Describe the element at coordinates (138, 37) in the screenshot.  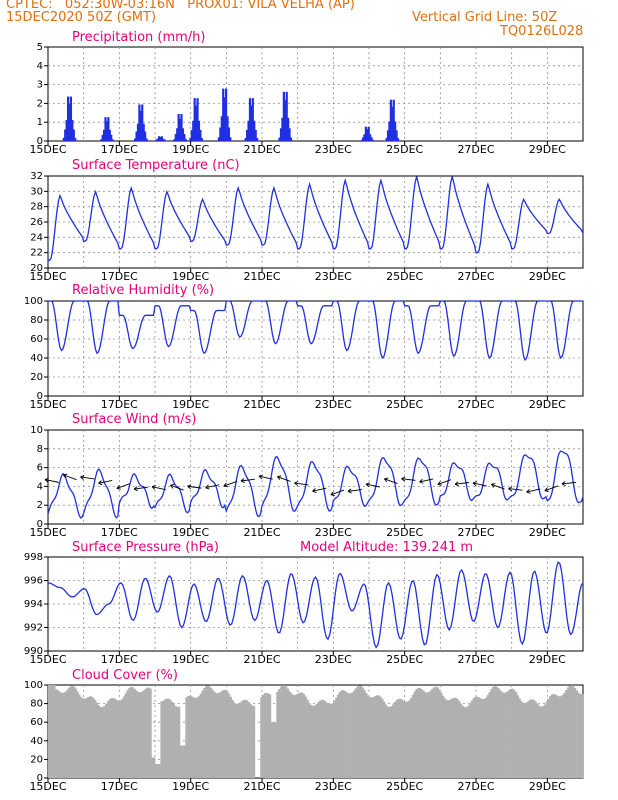
I see `panel-title: Precipitation (mm/h)` at that location.